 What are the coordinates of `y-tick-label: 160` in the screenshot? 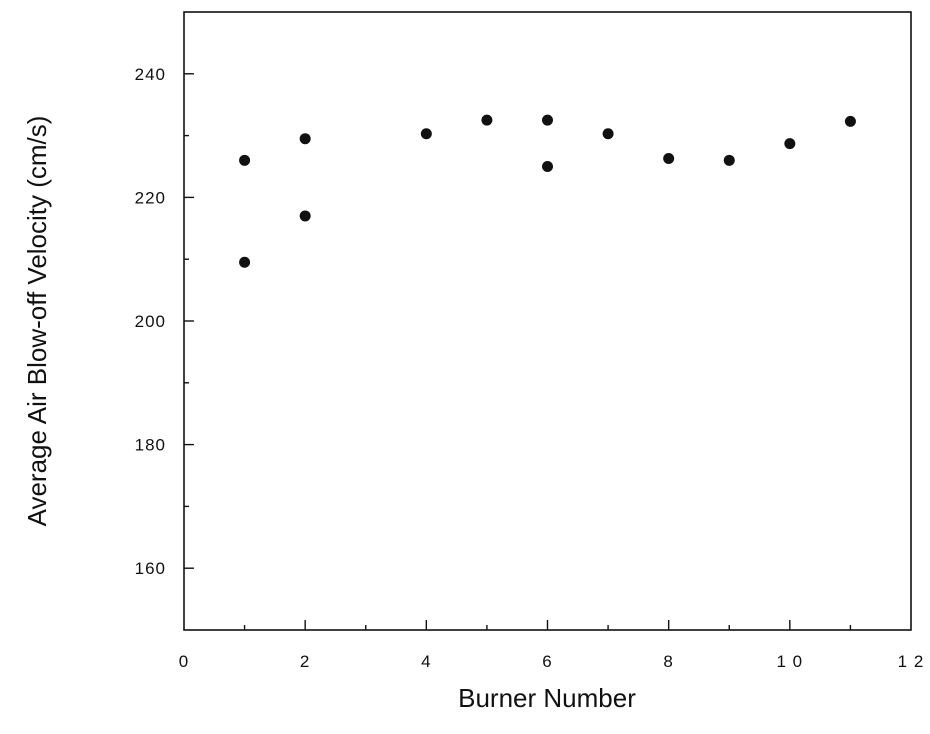 It's located at (150, 568).